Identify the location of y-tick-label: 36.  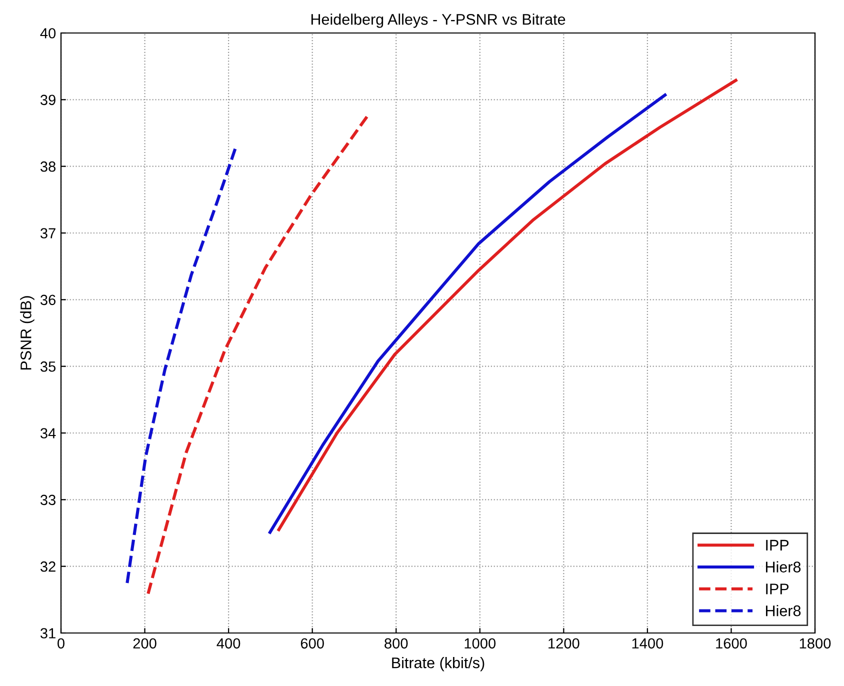
(48, 300).